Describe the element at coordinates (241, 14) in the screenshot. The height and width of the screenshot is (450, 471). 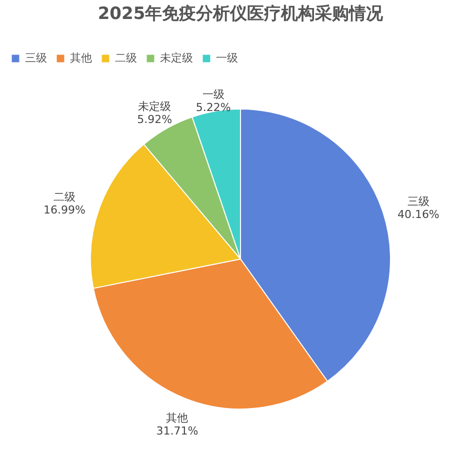
I see `chart-title: 2025年免疫分析仪医疗机构采购情况` at that location.